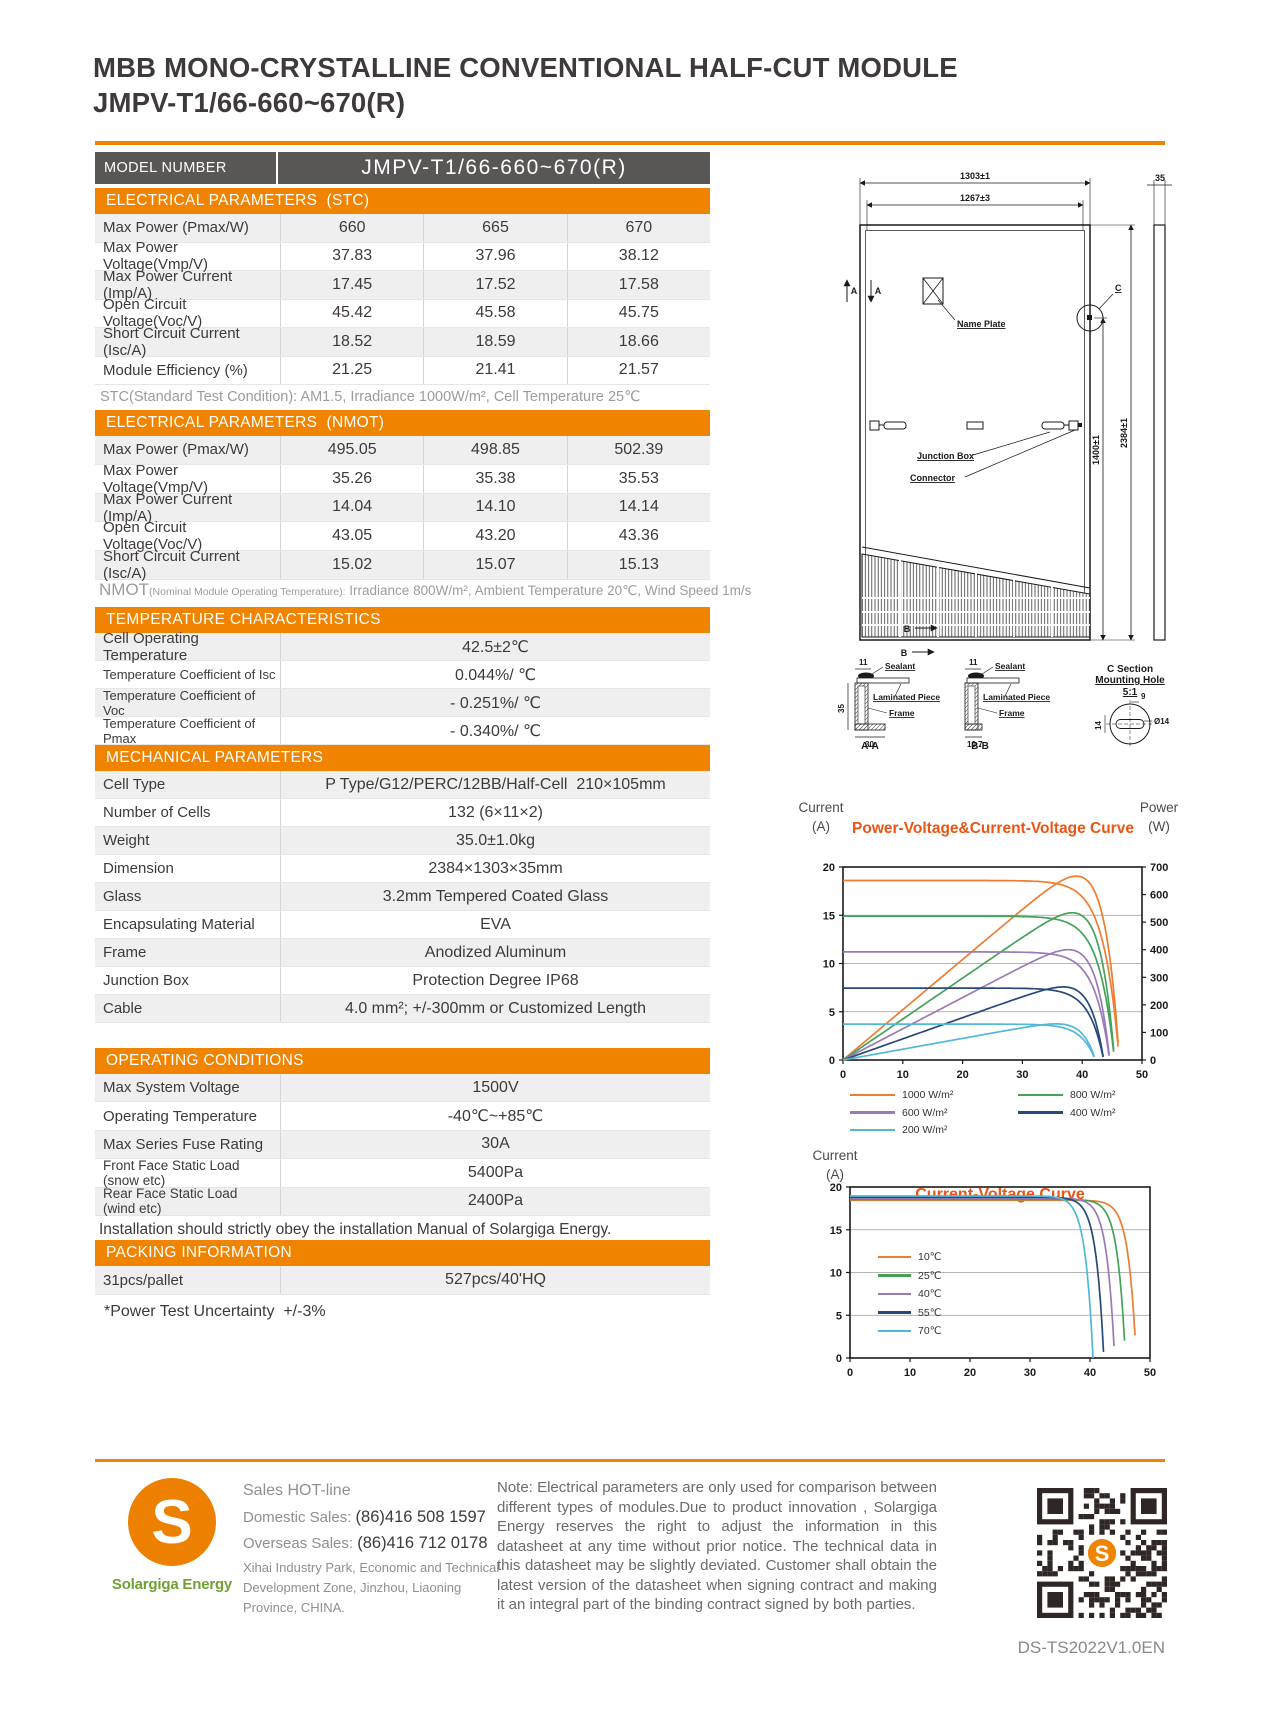 The width and height of the screenshot is (1276, 1719). What do you see at coordinates (1159, 978) in the screenshot?
I see `svg-text: 300` at bounding box center [1159, 978].